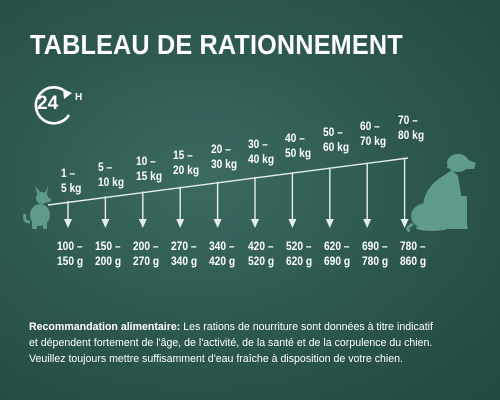  I want to click on ration-label: 150 –200 g, so click(108, 254).